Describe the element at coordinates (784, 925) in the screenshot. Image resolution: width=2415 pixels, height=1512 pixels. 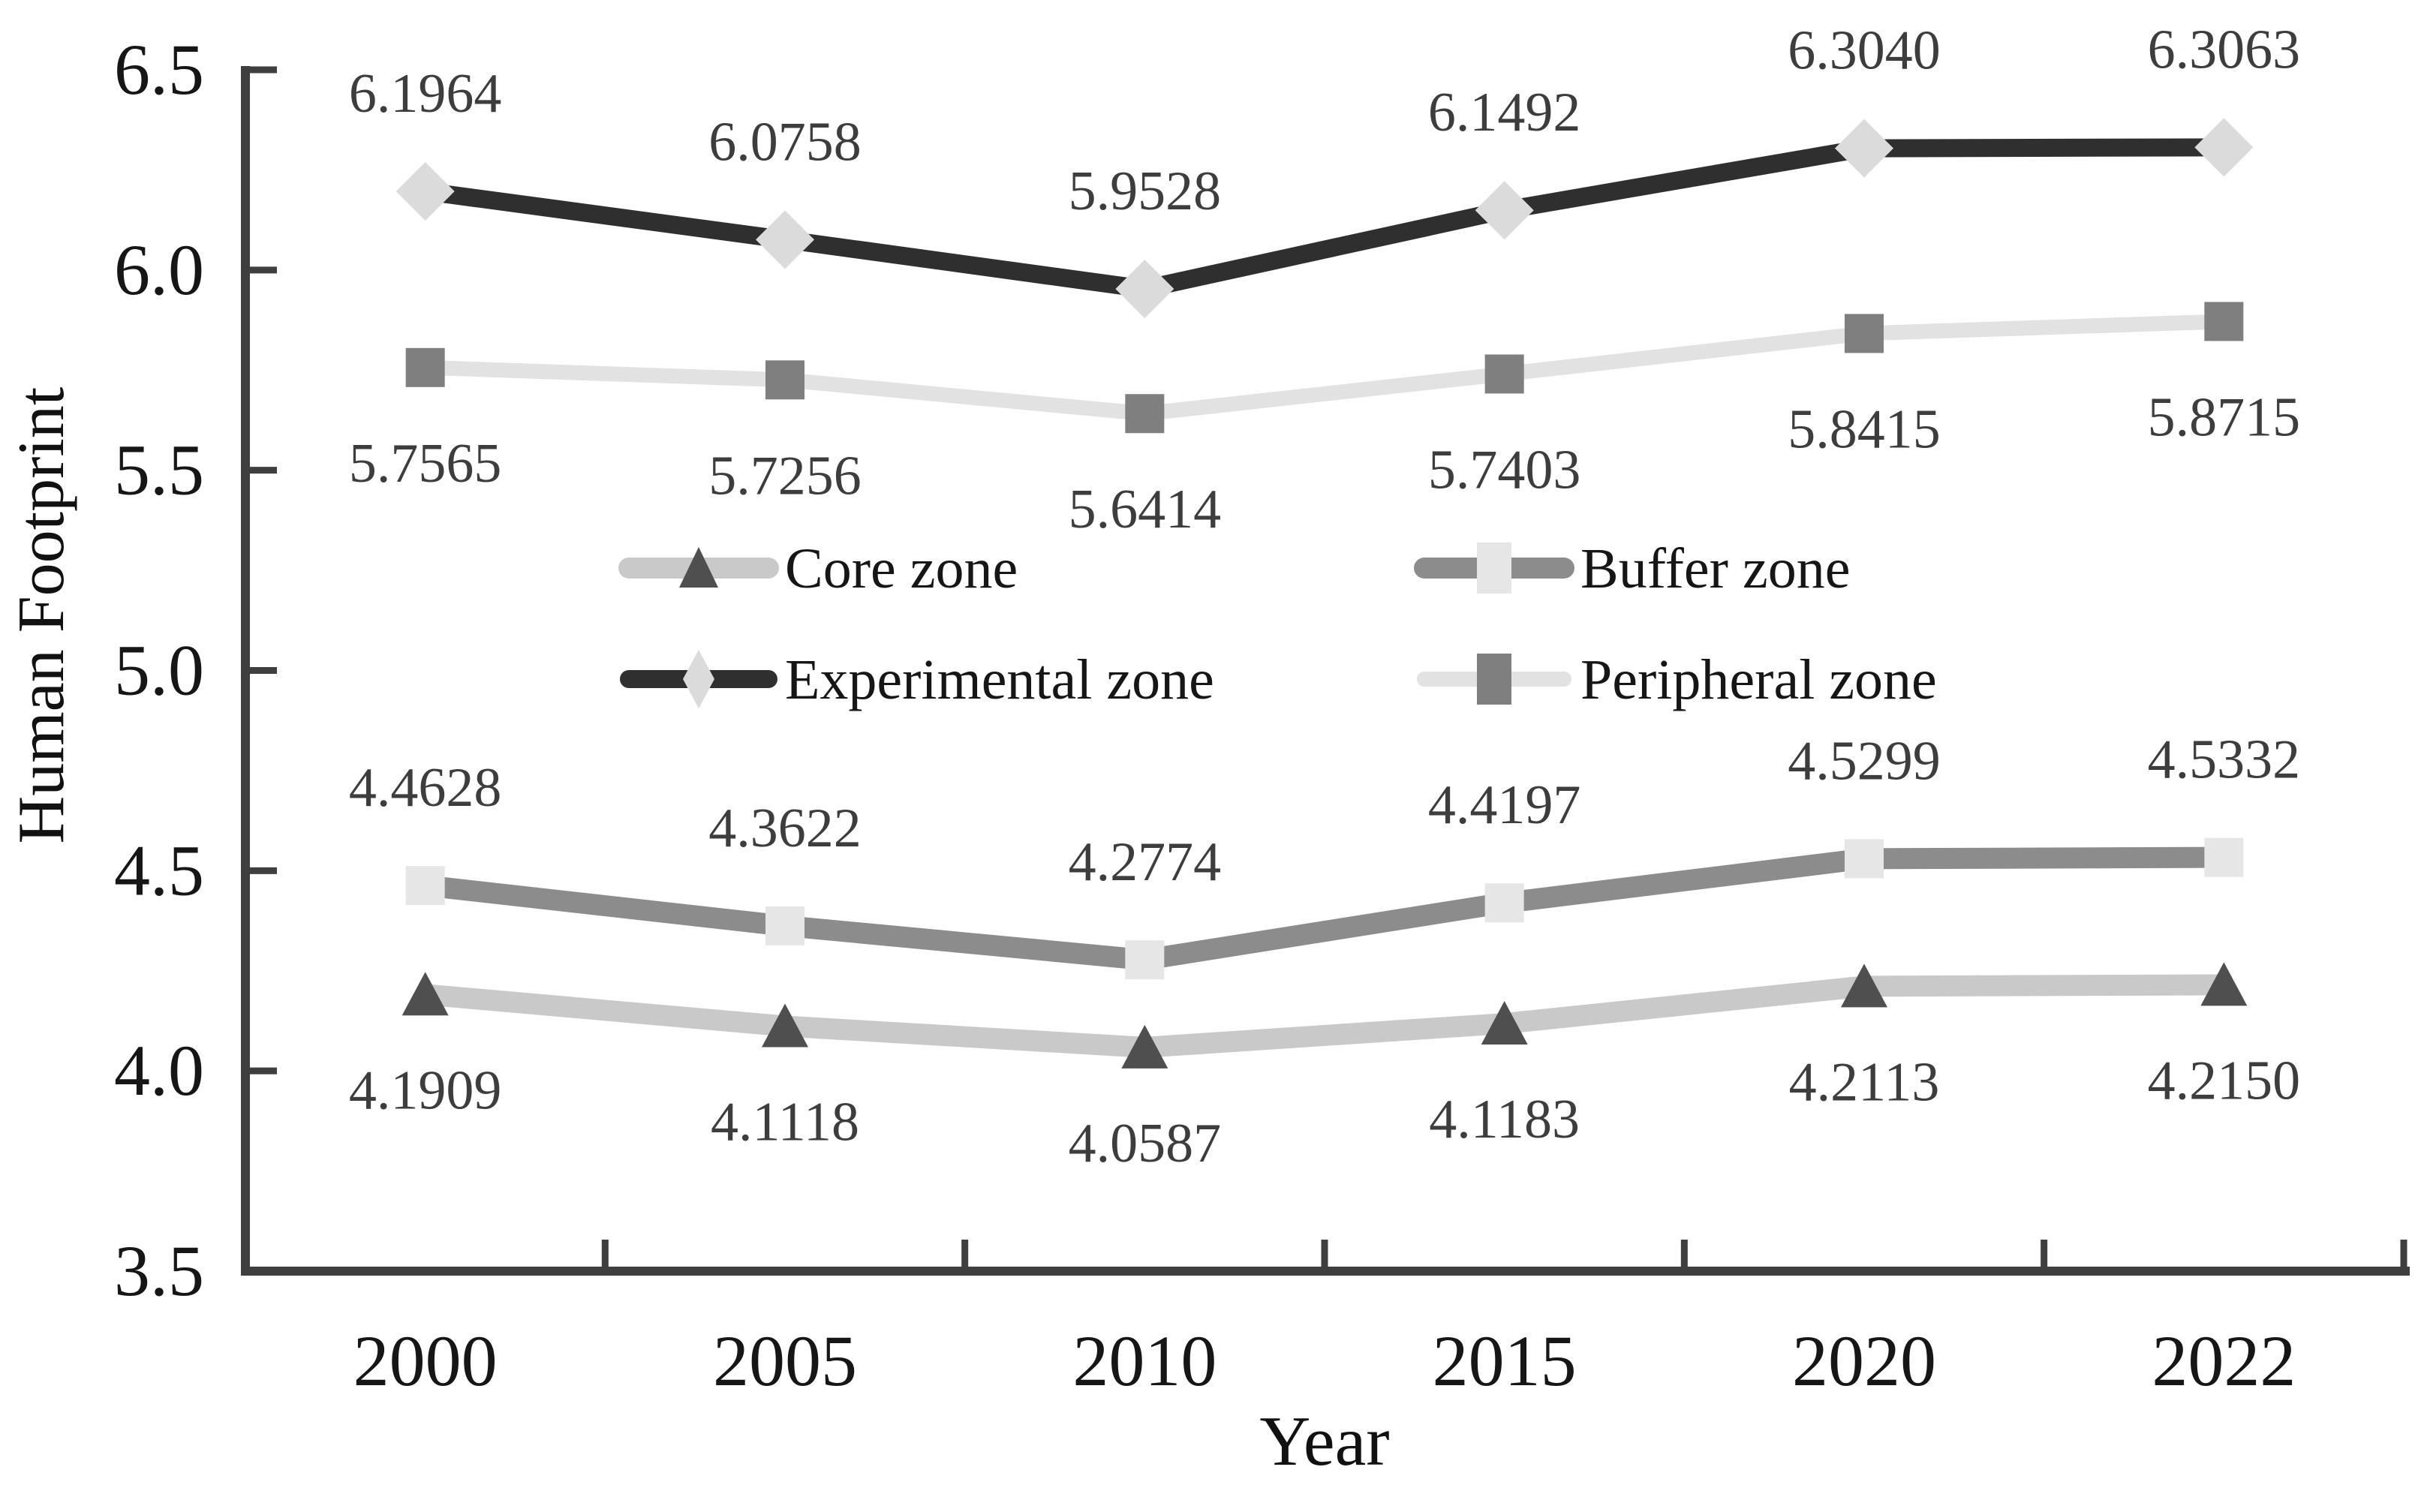
I see `buffer-zone-marker-2005` at that location.